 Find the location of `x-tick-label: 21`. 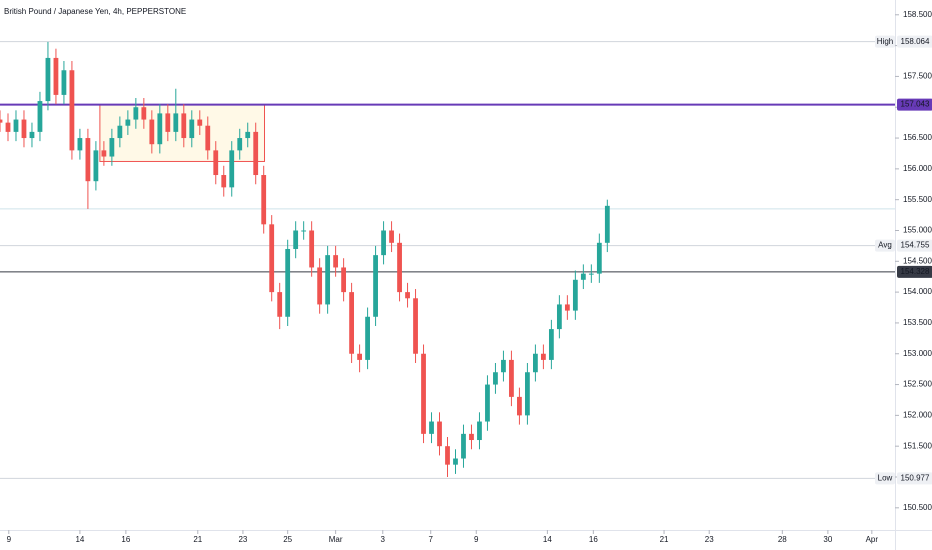

x-tick-label: 21 is located at coordinates (197, 539).